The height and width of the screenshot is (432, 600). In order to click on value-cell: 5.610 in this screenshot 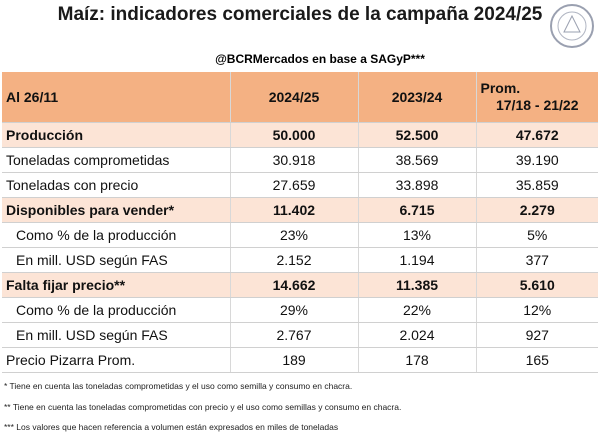, I will do `click(536, 285)`.